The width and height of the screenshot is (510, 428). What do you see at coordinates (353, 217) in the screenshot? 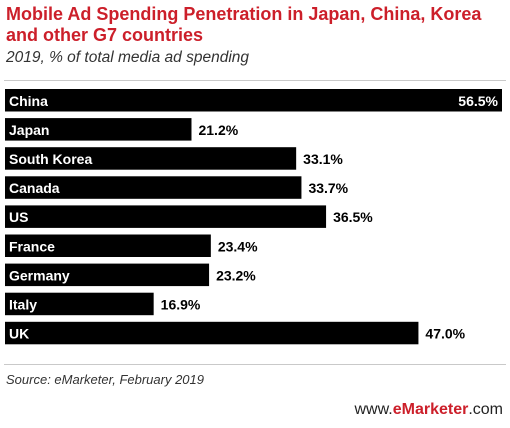
I see `value-label: 36.5%` at bounding box center [353, 217].